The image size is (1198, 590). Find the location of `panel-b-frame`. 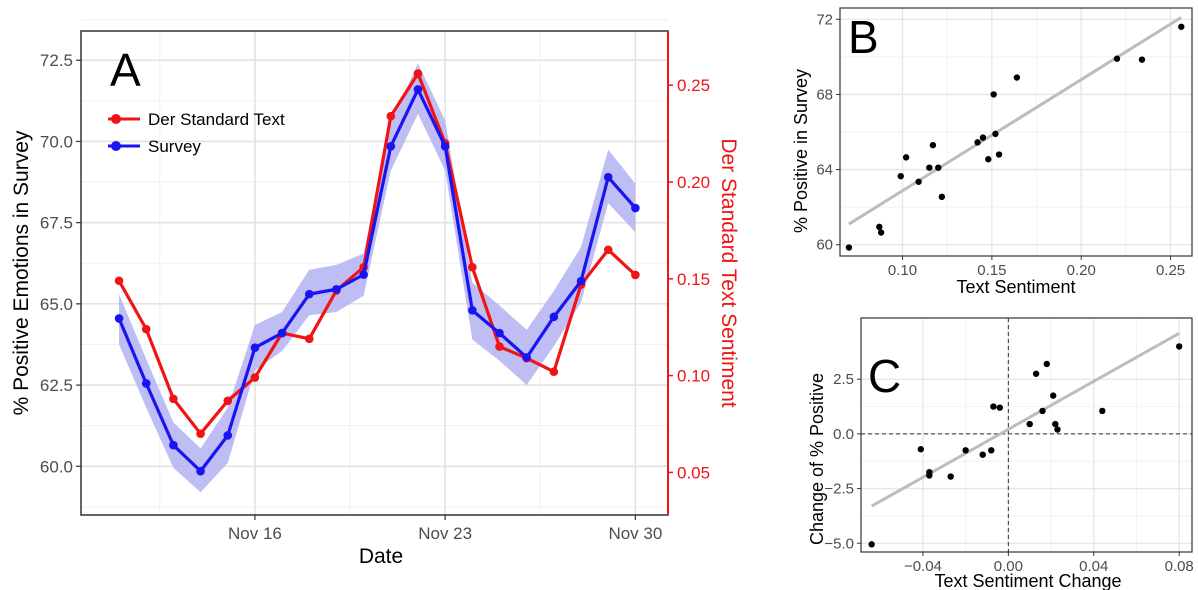

panel-b-frame is located at coordinates (1016, 132).